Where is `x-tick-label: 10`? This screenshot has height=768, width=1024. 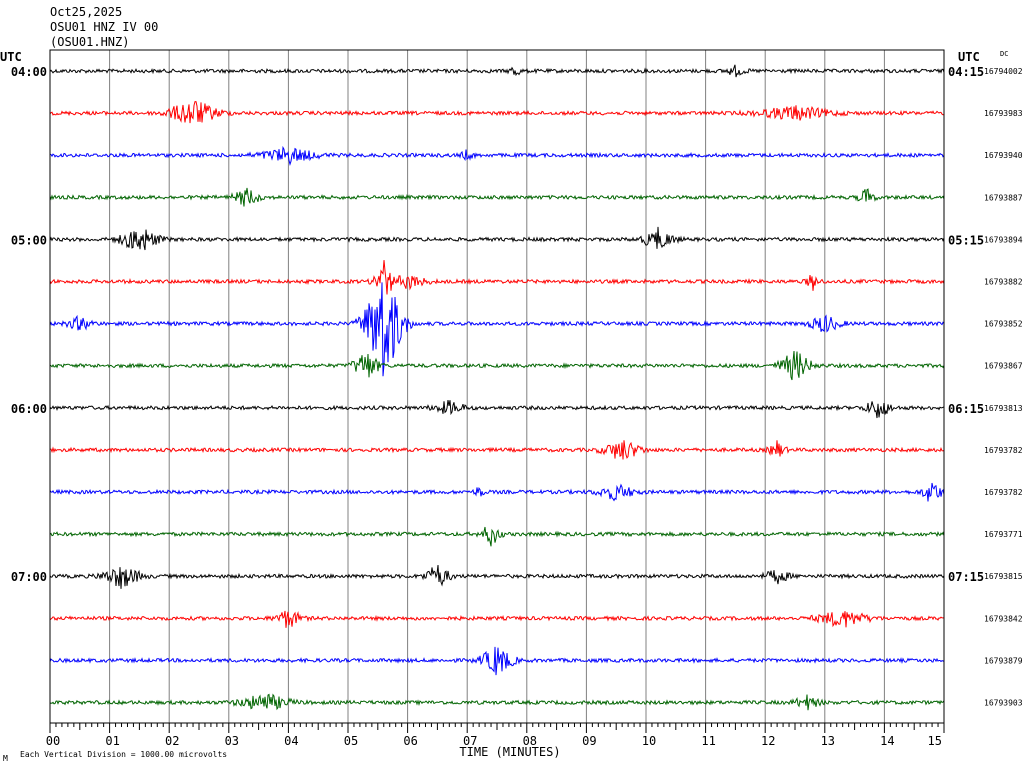 x-tick-label: 10 is located at coordinates (649, 741).